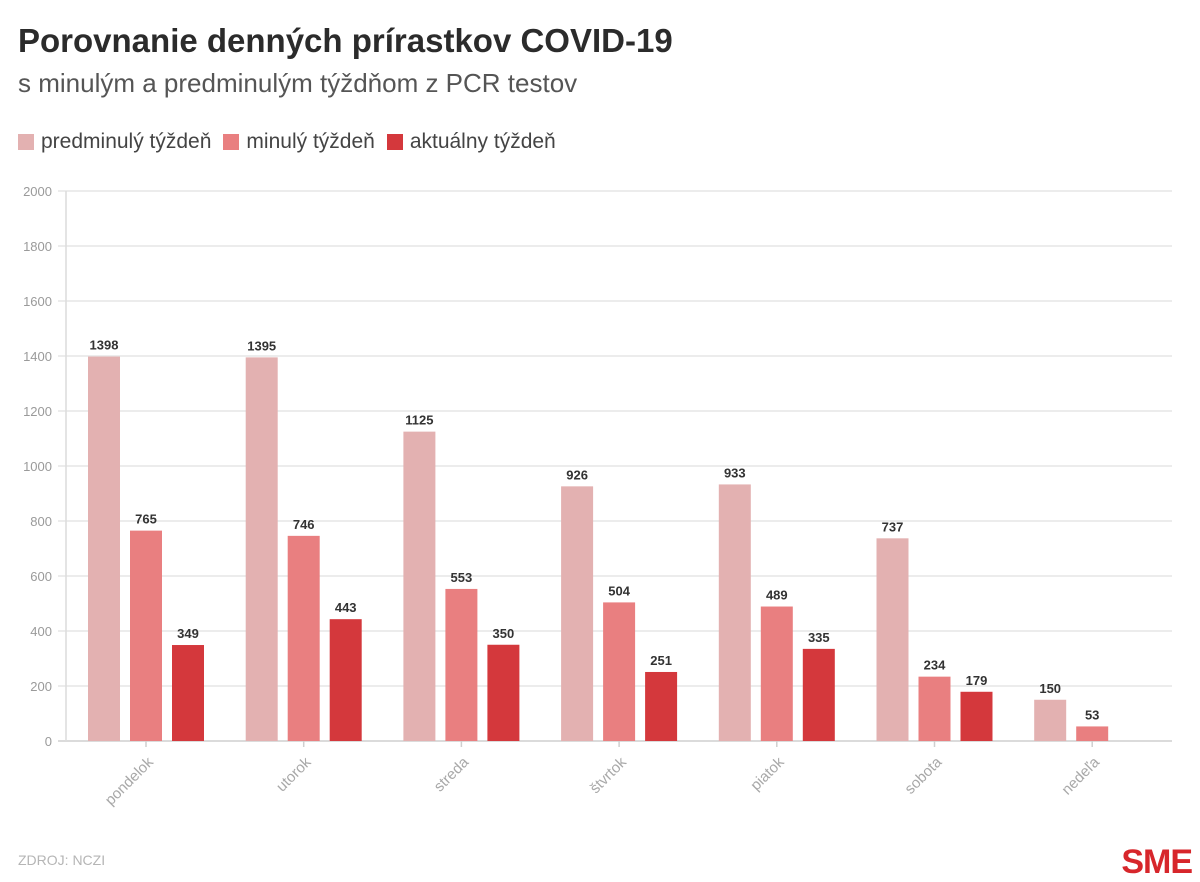  Describe the element at coordinates (37, 356) in the screenshot. I see `y-tick-label: 1400` at that location.